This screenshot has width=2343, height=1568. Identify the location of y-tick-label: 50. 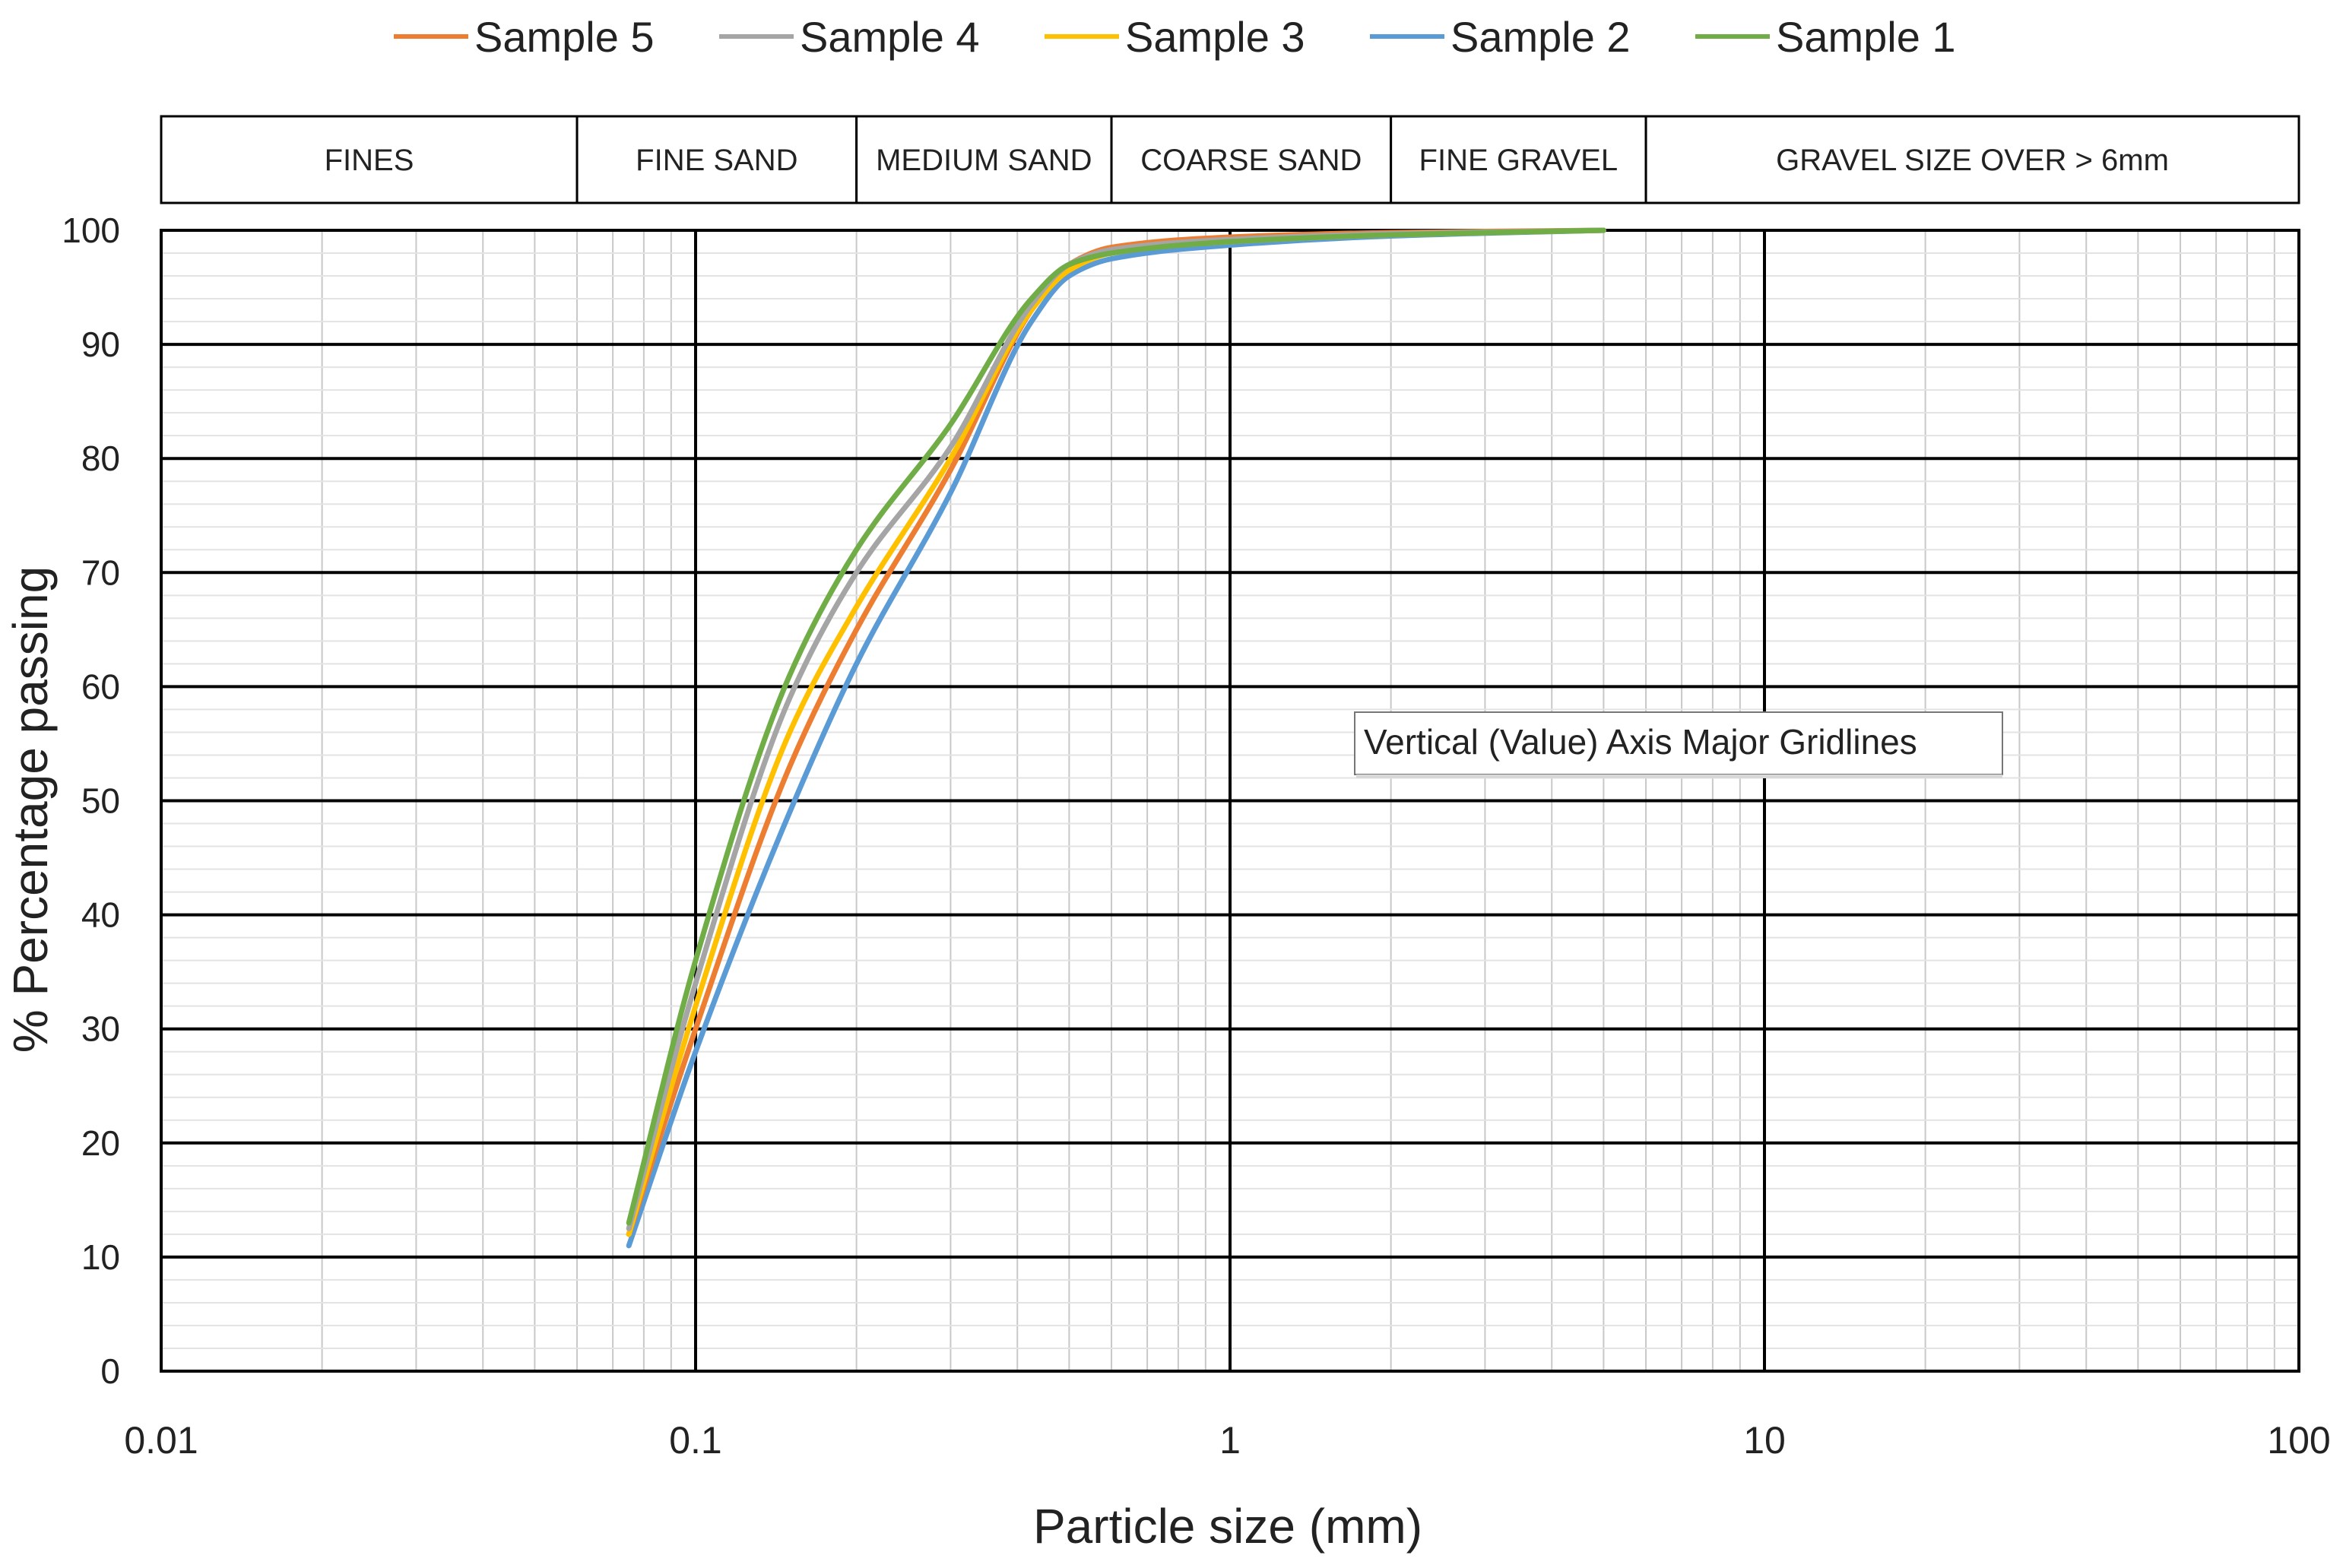
(100, 801).